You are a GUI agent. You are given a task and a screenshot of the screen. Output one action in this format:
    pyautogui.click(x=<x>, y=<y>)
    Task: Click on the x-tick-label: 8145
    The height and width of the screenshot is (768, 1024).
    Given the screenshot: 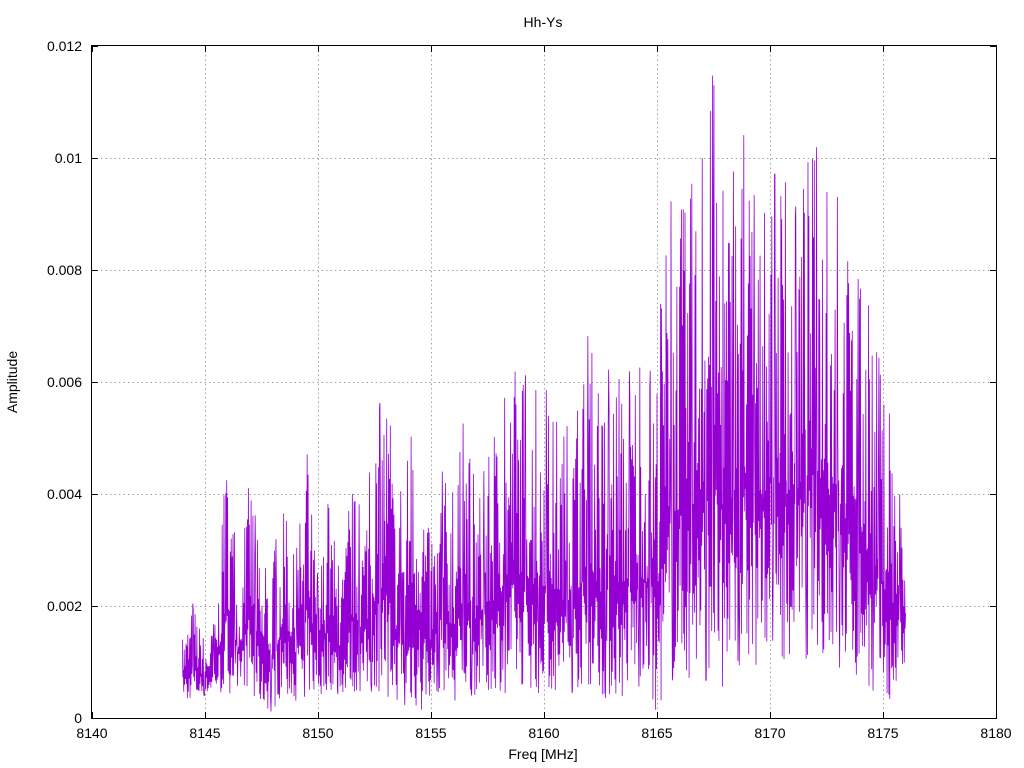 What is the action you would take?
    pyautogui.click(x=204, y=733)
    